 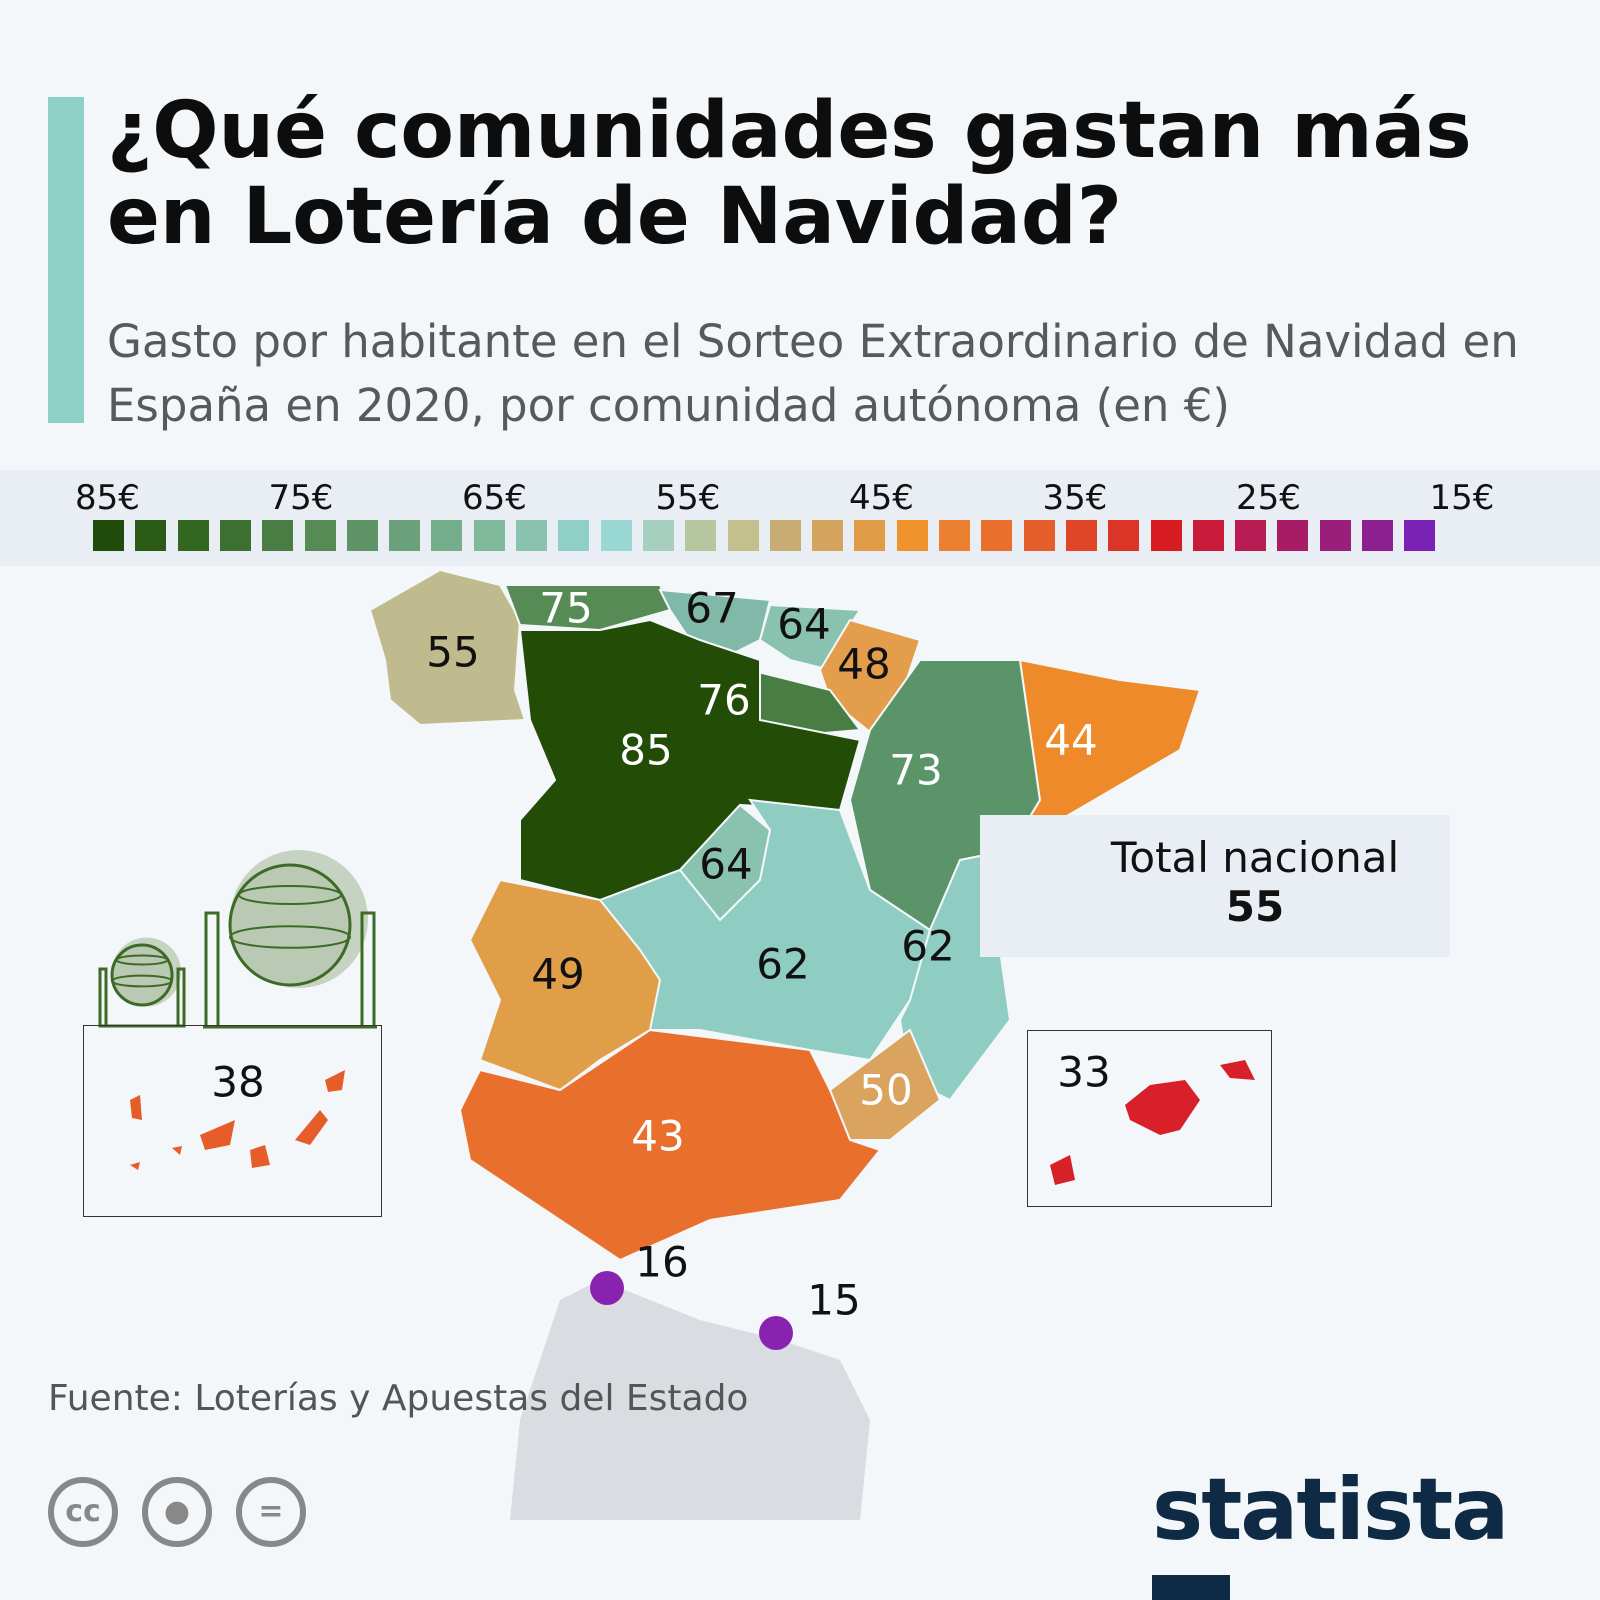 I want to click on statista-logo-icon, so click(x=1191, y=1587).